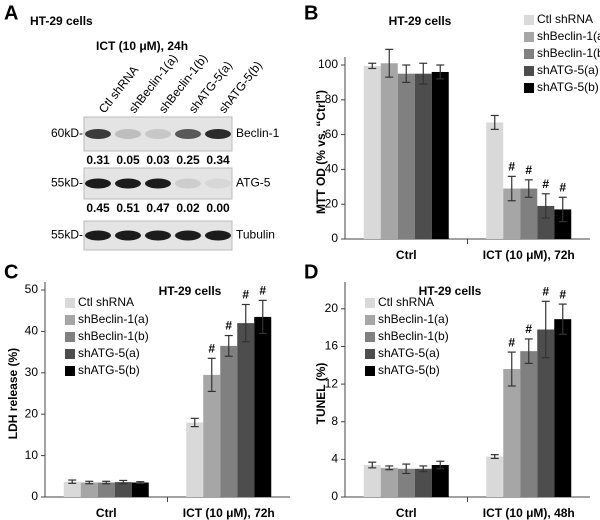  What do you see at coordinates (321, 394) in the screenshot?
I see `y-axis-label: TUNEL (%)` at bounding box center [321, 394].